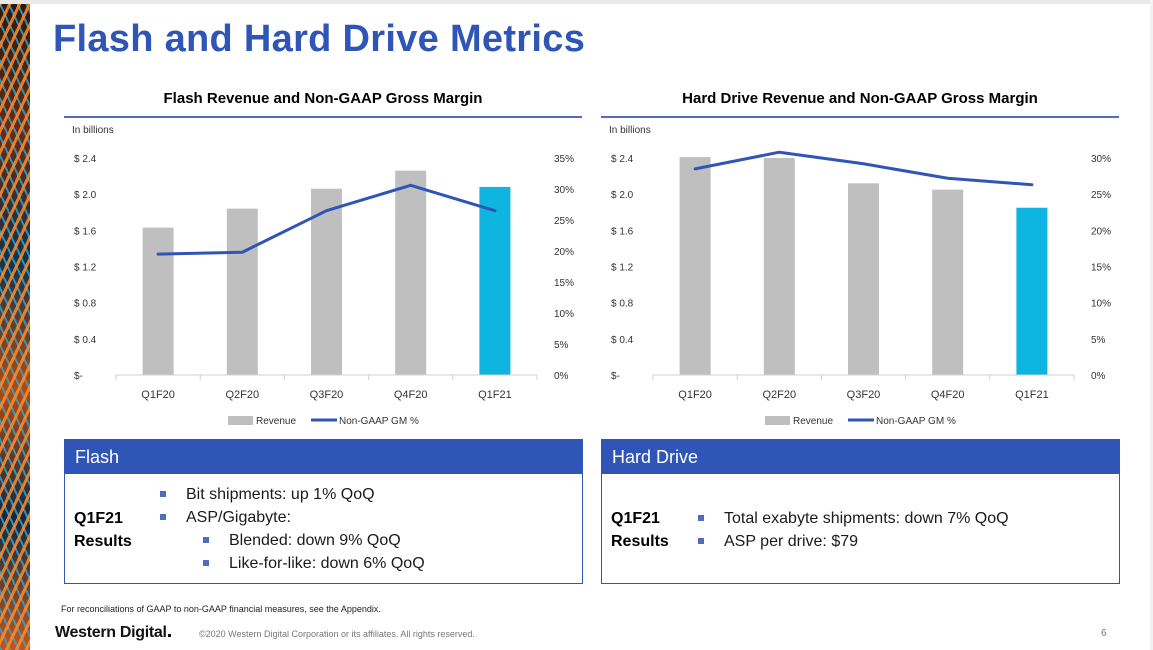 The width and height of the screenshot is (1153, 650). What do you see at coordinates (860, 117) in the screenshot?
I see `hdd-chart-rule` at bounding box center [860, 117].